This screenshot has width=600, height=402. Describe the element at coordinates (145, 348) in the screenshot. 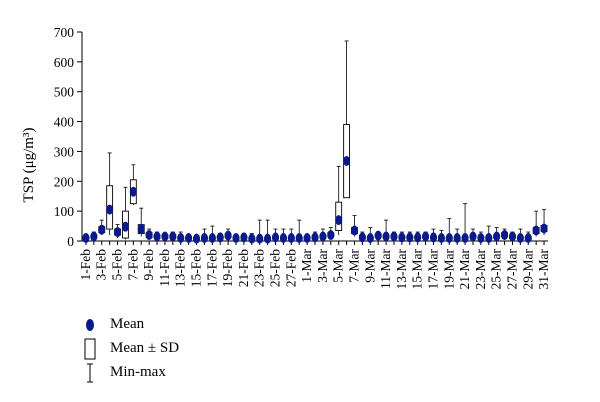

I see `legend-sd-label: Mean ± SD` at that location.